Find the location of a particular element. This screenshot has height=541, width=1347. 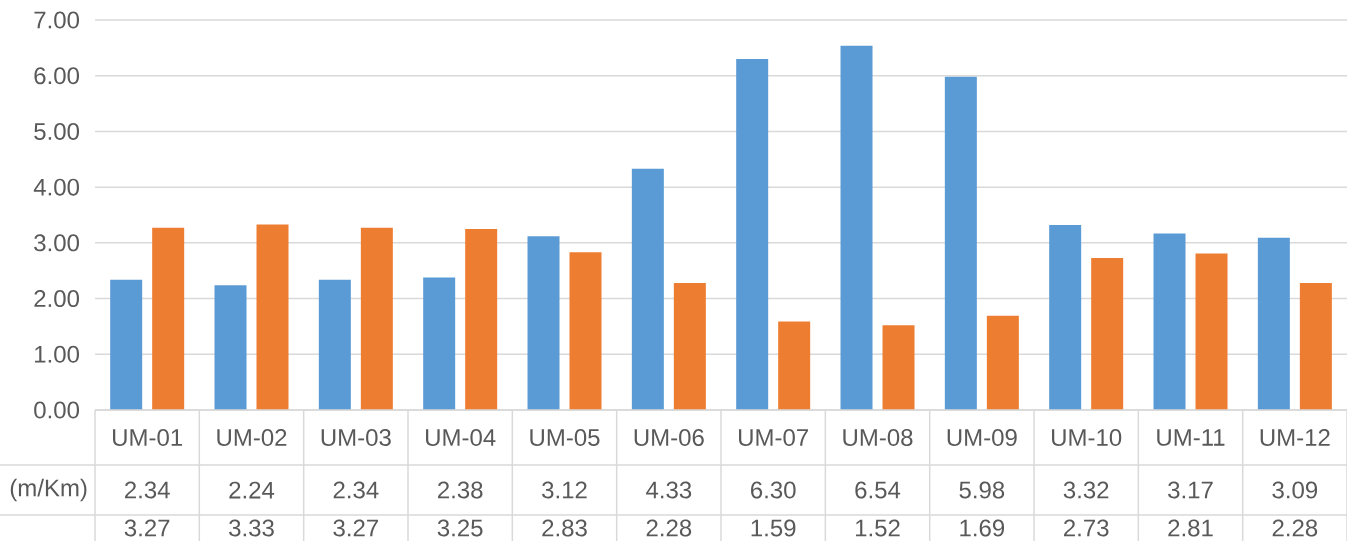

data-label: 1.69 is located at coordinates (982, 528).